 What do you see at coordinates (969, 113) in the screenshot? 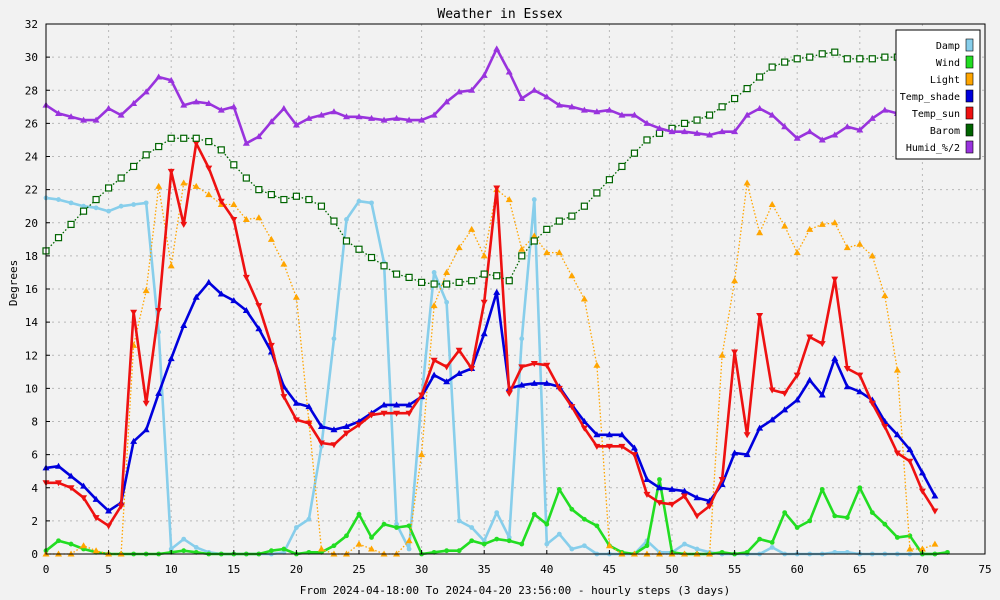
I see `legend-swatch` at bounding box center [969, 113].